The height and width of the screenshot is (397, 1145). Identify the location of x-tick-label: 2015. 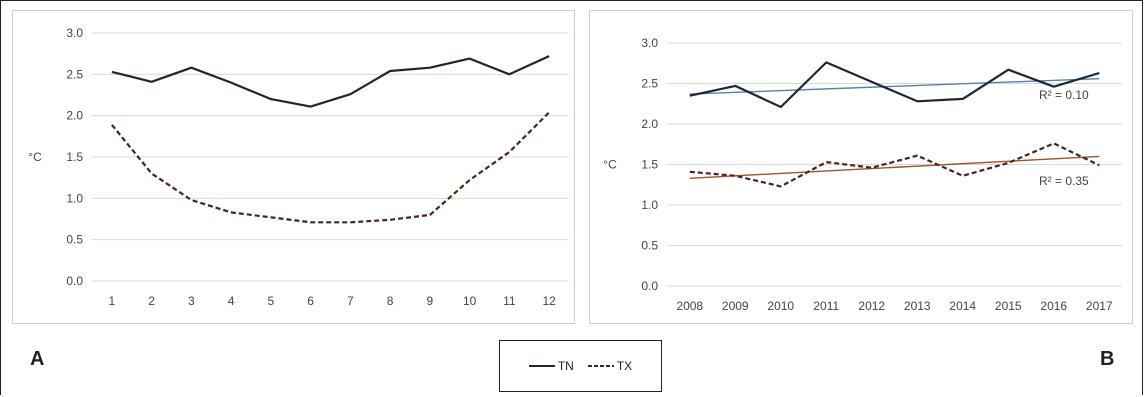
(1008, 306).